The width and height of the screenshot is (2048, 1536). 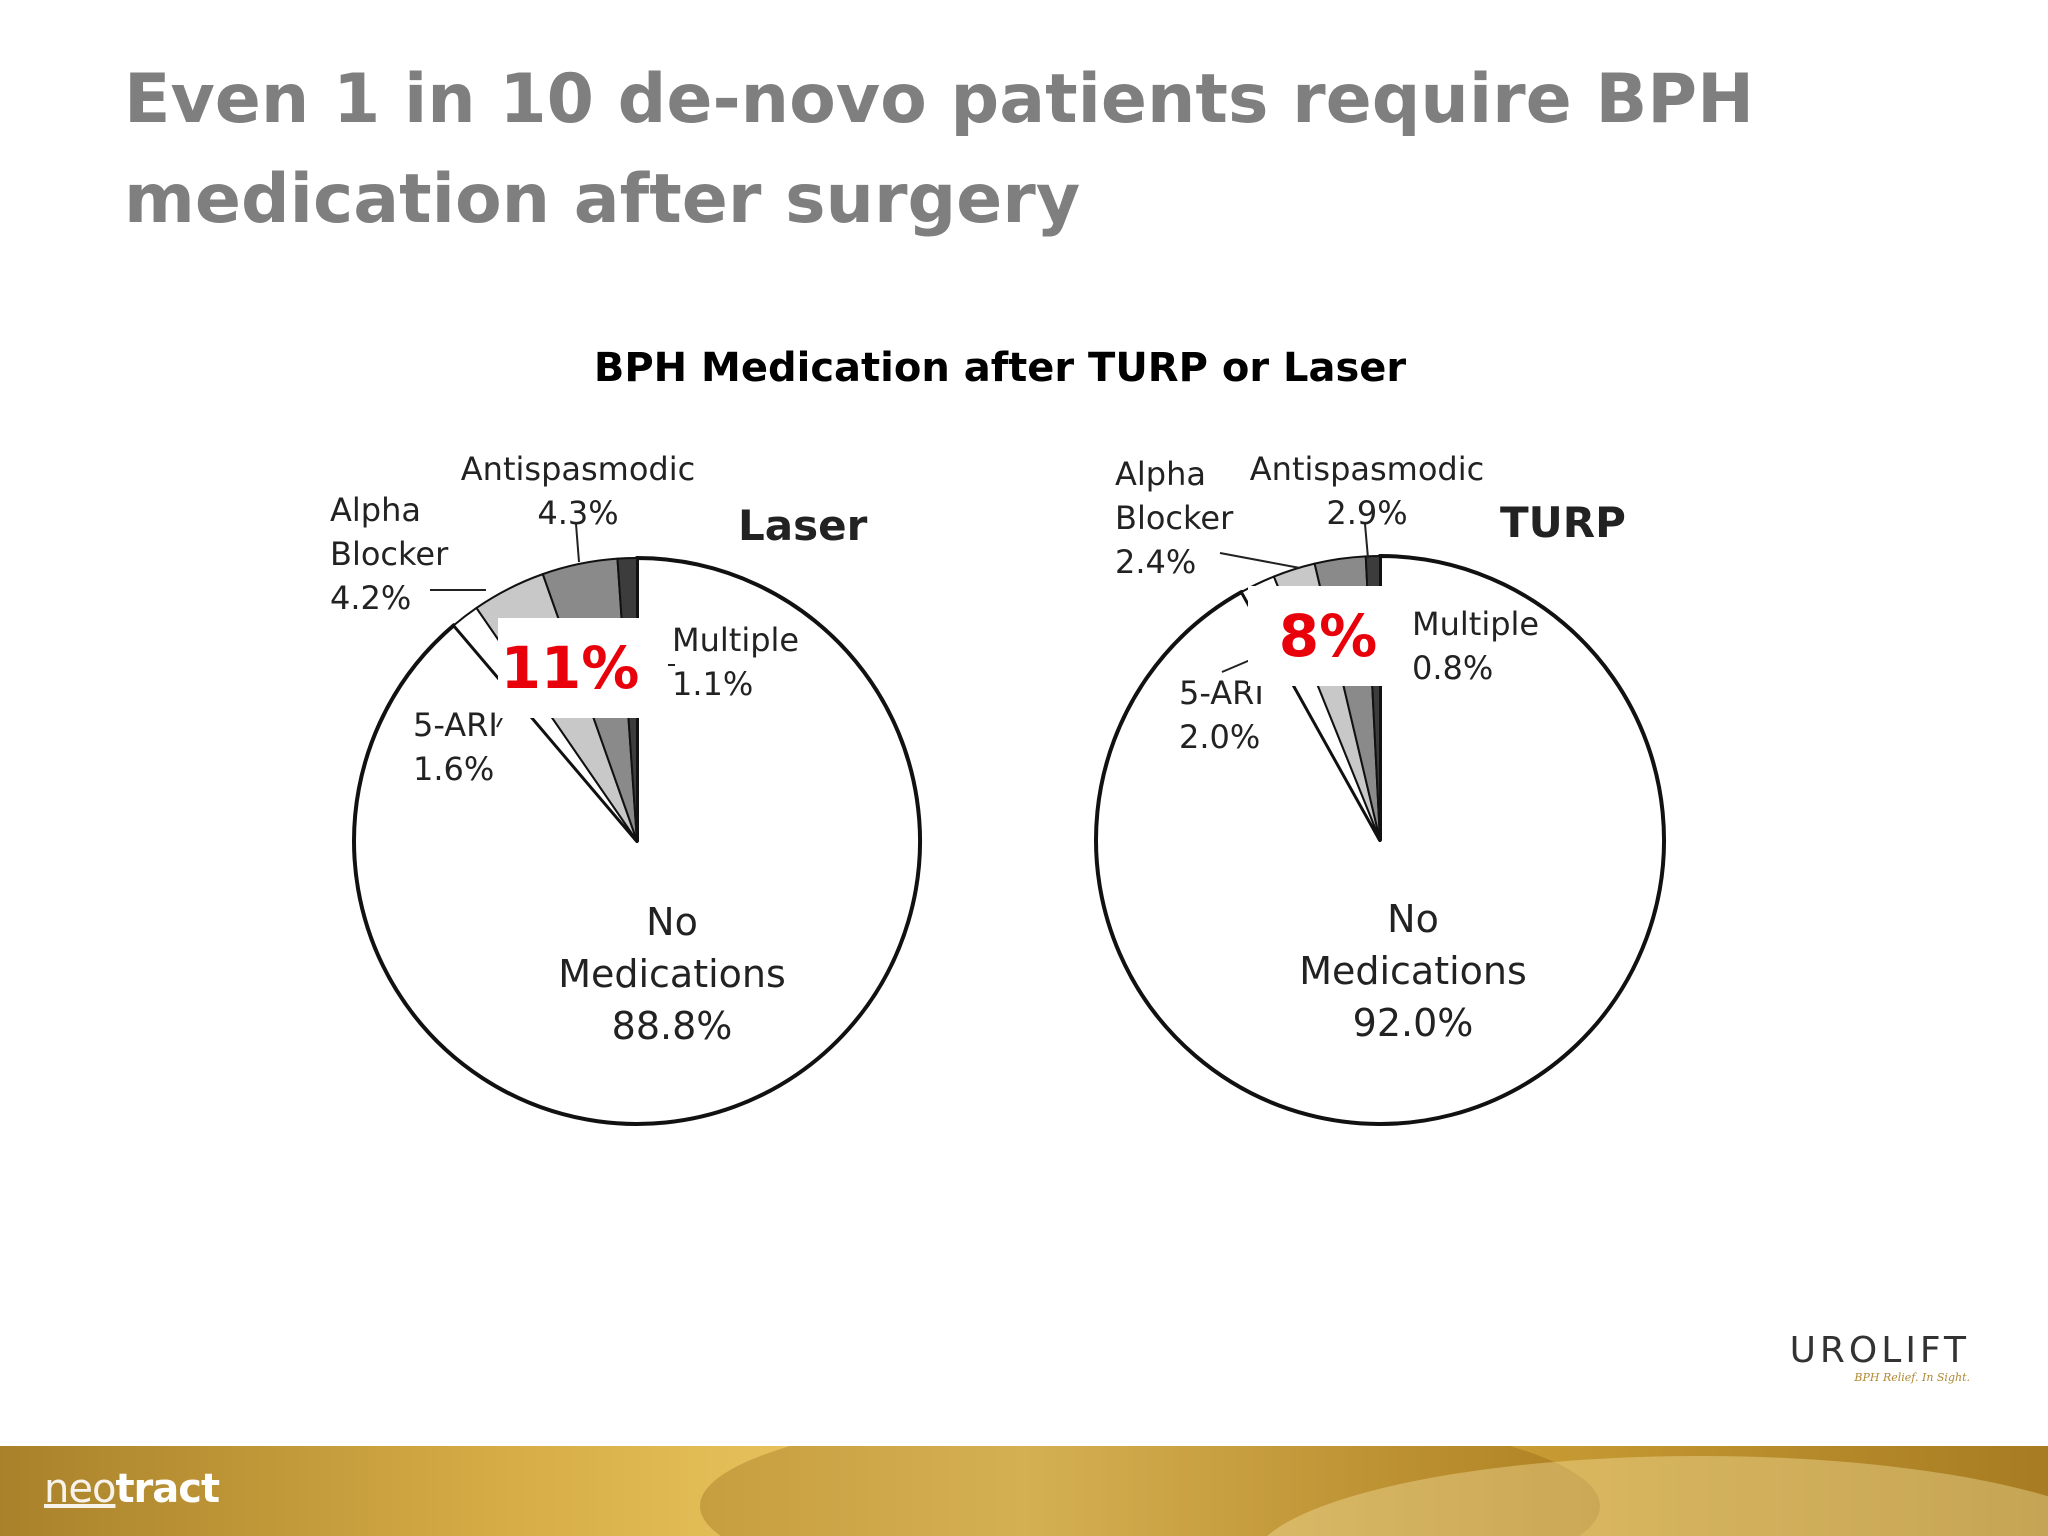 What do you see at coordinates (1879, 1350) in the screenshot?
I see `urolift-logo-name: UROLIFT` at bounding box center [1879, 1350].